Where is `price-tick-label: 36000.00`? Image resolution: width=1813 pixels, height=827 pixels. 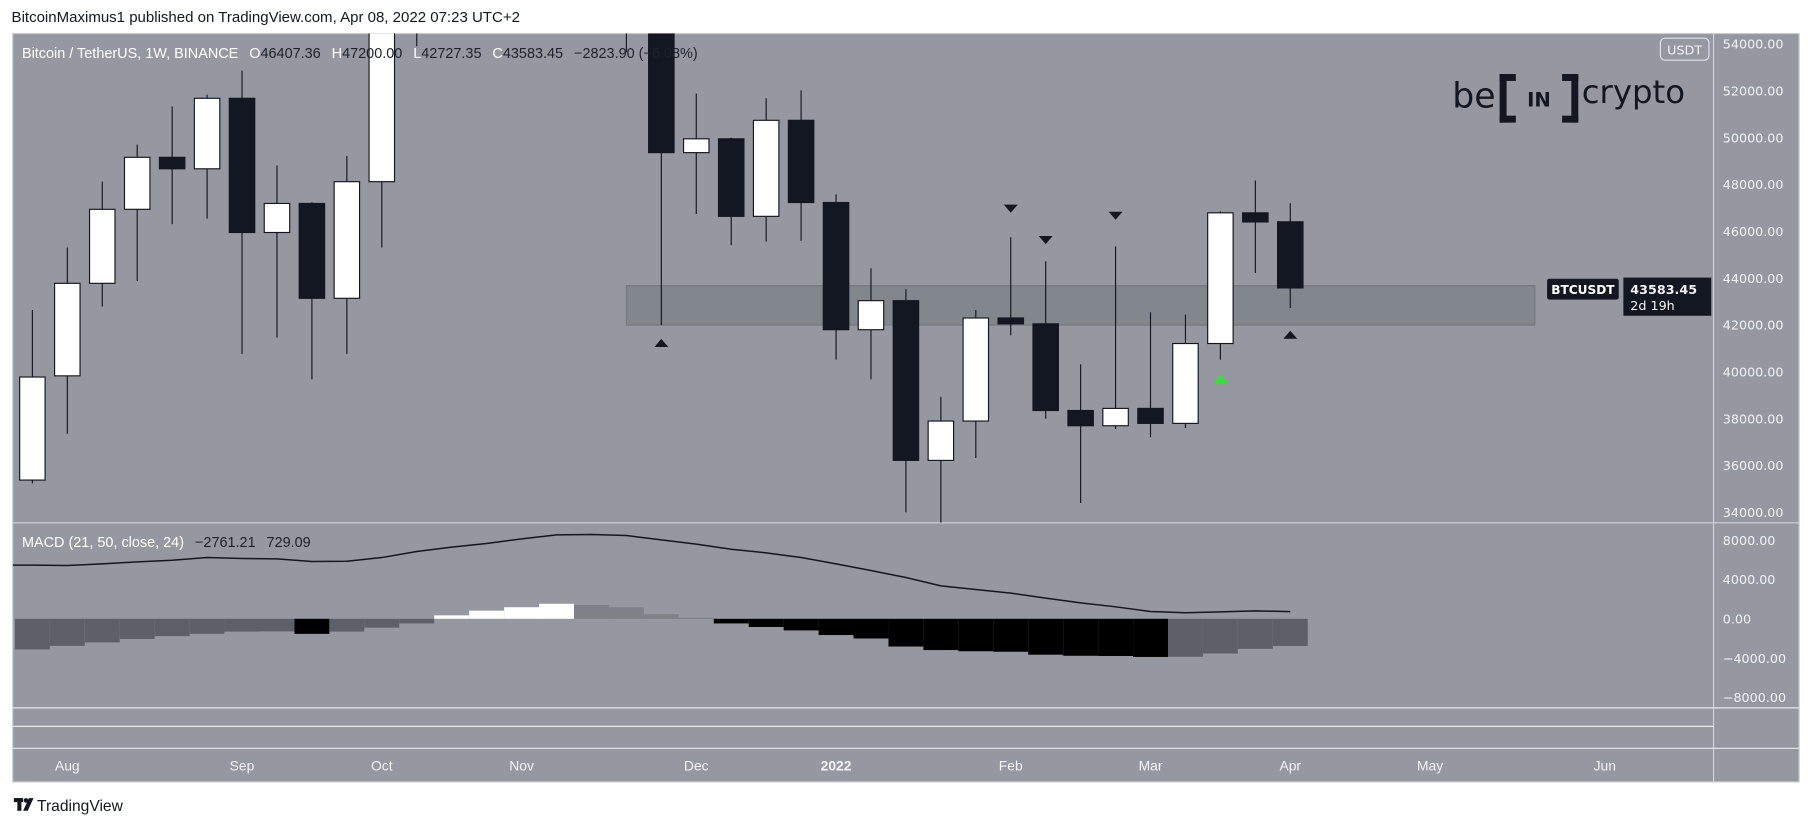
price-tick-label: 36000.00 is located at coordinates (1753, 465).